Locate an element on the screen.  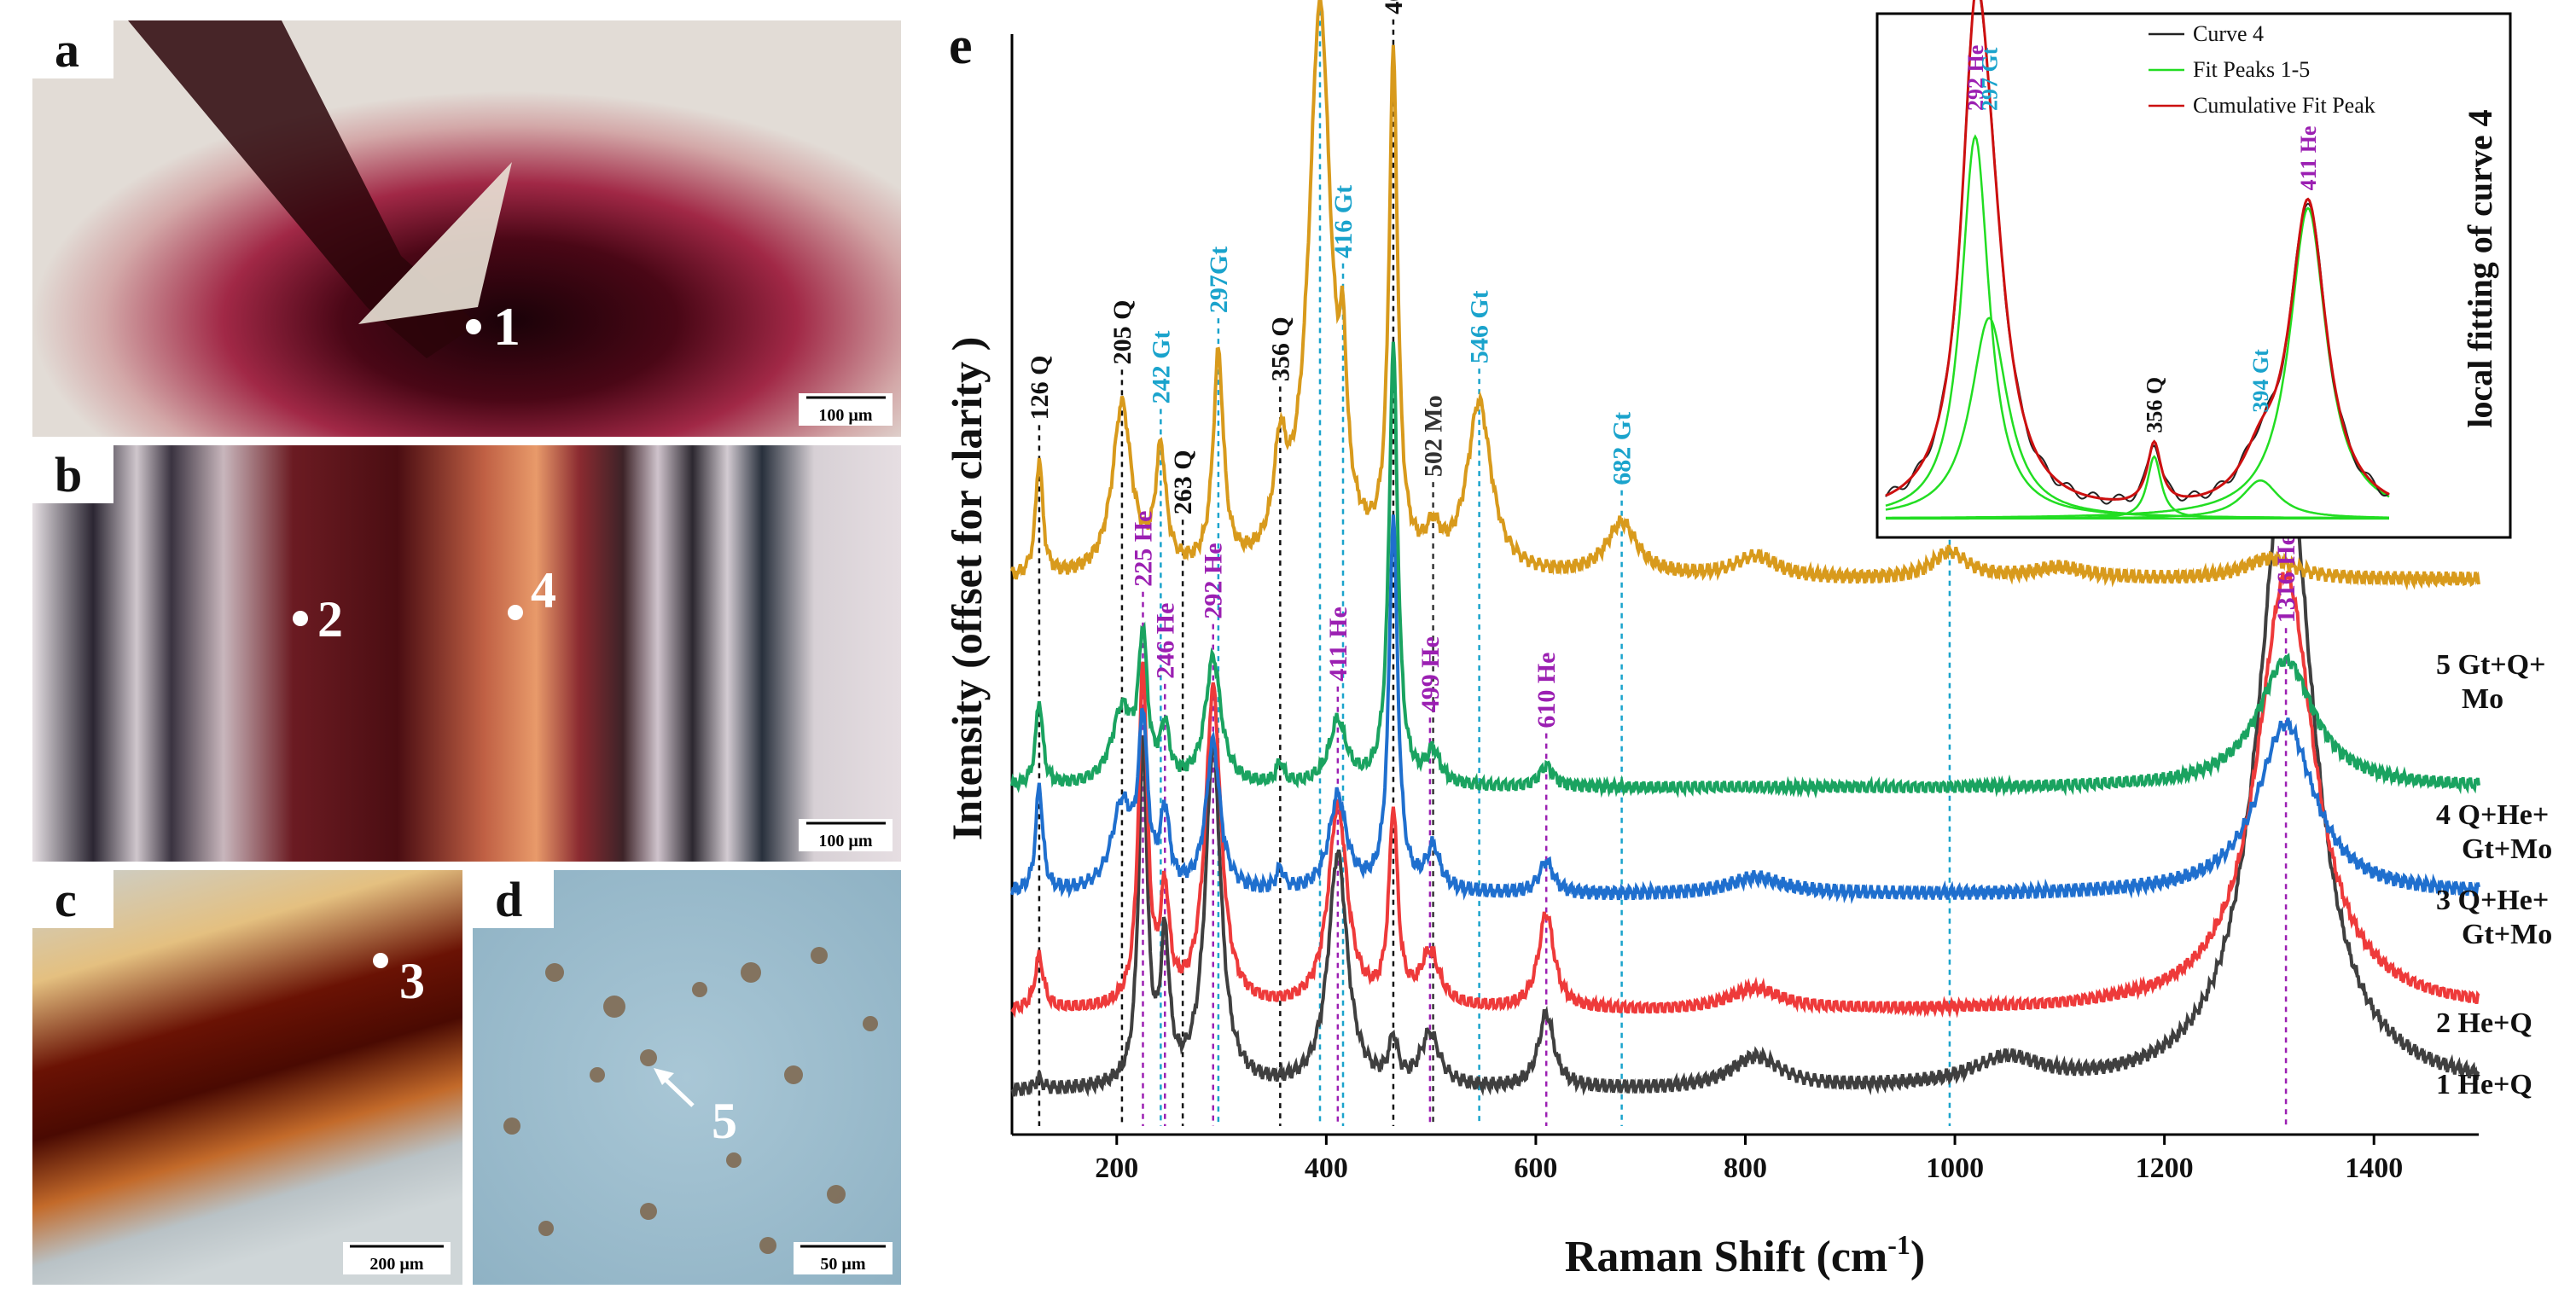
peak-label-297: 297Gt is located at coordinates (1219, 280).